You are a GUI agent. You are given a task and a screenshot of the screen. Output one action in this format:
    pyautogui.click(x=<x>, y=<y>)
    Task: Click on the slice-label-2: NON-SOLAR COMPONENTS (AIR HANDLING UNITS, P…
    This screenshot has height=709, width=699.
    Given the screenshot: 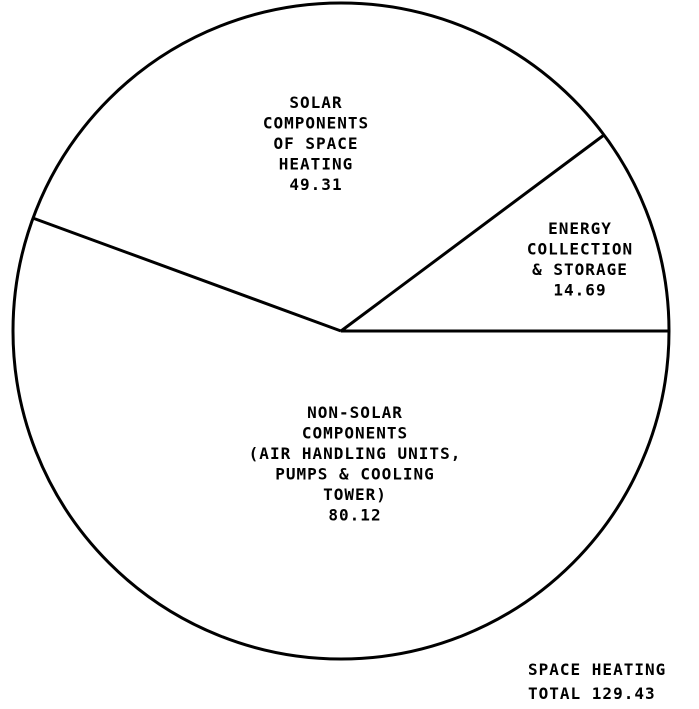 What is the action you would take?
    pyautogui.click(x=355, y=464)
    